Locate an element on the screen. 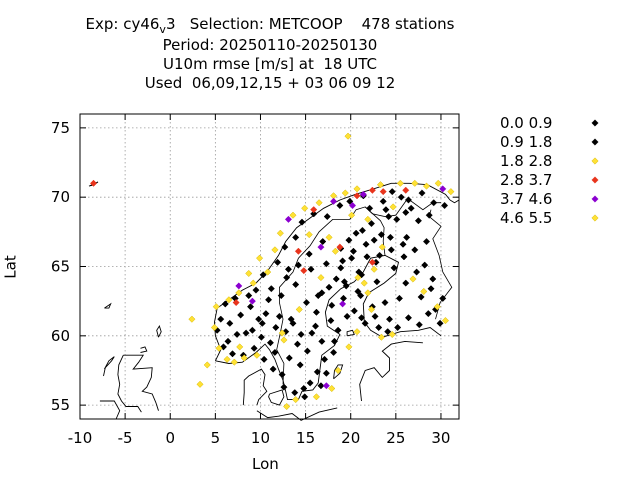 The image size is (640, 480). x-tick-label: 5 is located at coordinates (216, 438).